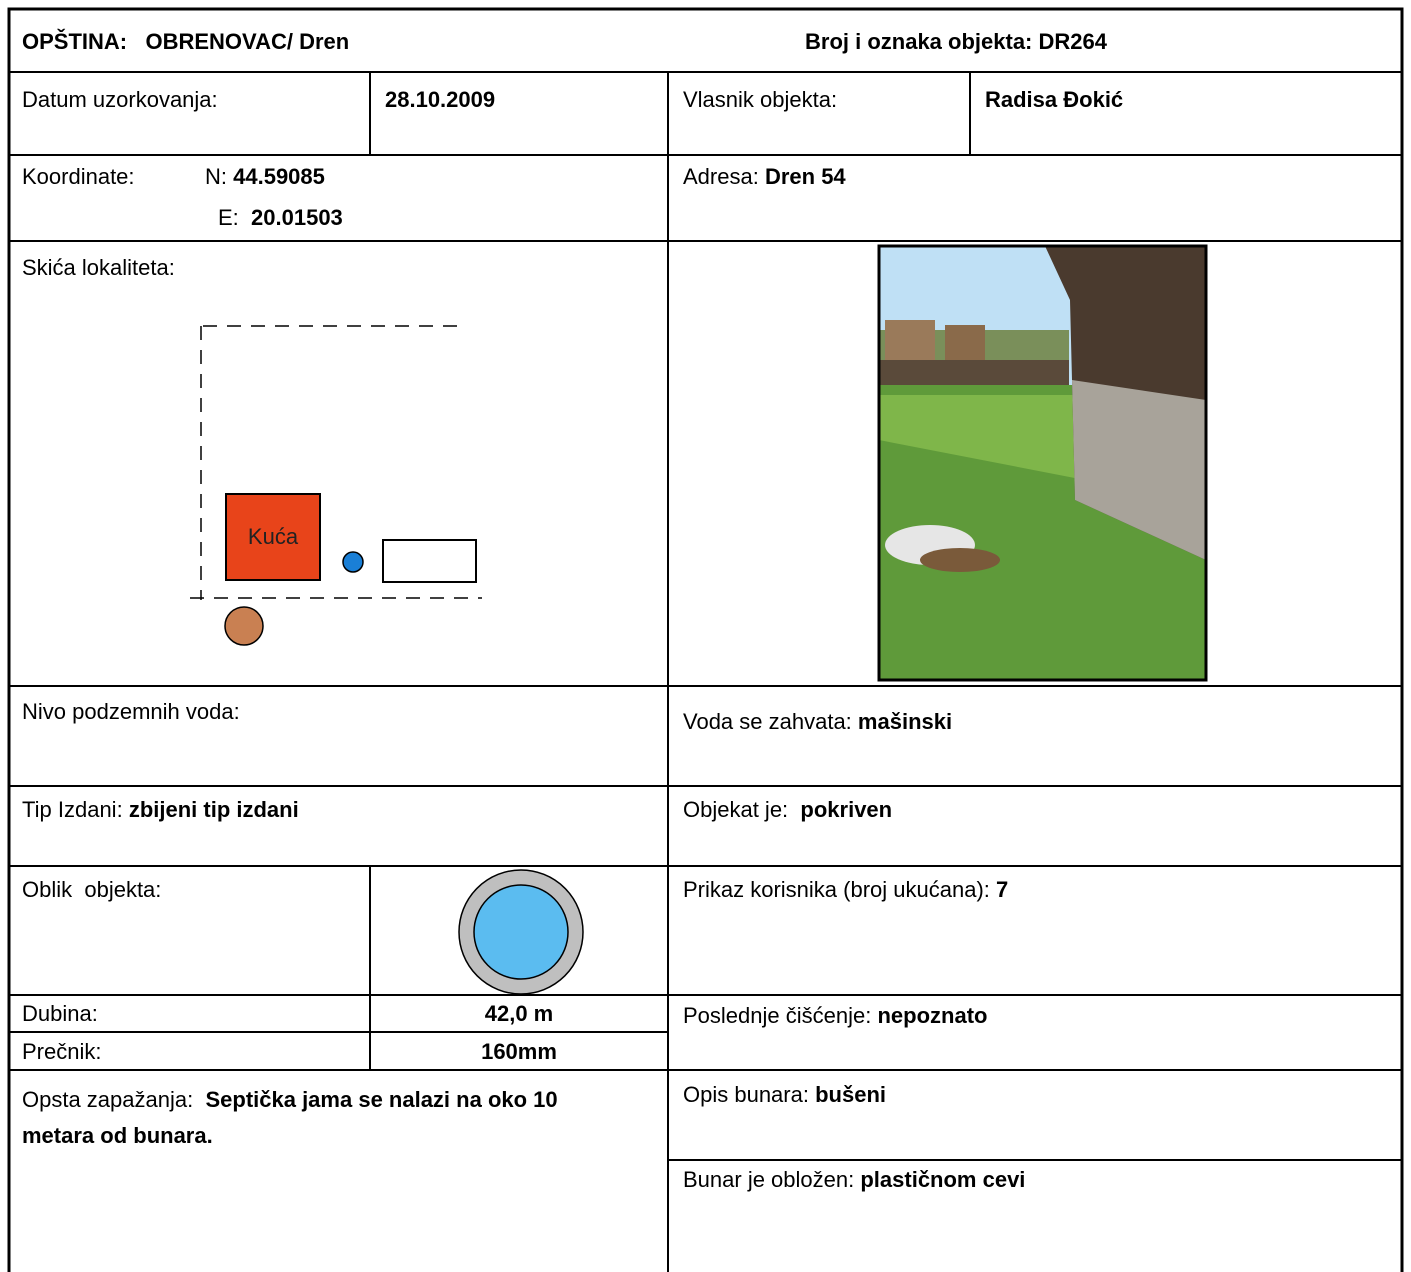 Image resolution: width=1411 pixels, height=1272 pixels. What do you see at coordinates (736, 809) in the screenshot?
I see `label: Objekat je:` at bounding box center [736, 809].